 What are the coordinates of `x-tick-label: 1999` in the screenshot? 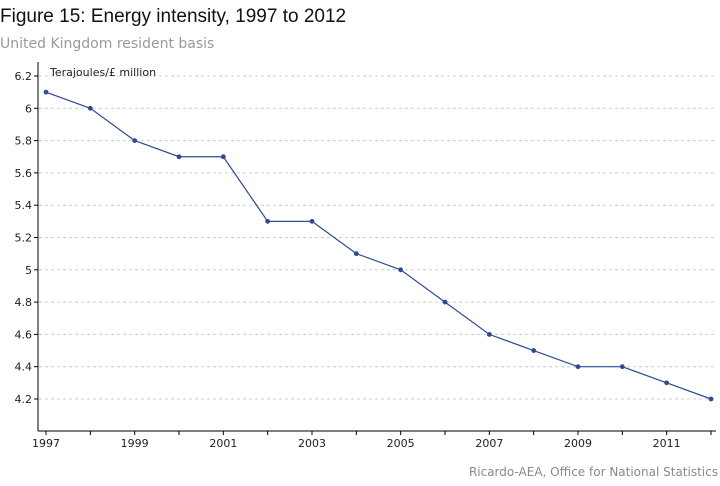 It's located at (135, 443).